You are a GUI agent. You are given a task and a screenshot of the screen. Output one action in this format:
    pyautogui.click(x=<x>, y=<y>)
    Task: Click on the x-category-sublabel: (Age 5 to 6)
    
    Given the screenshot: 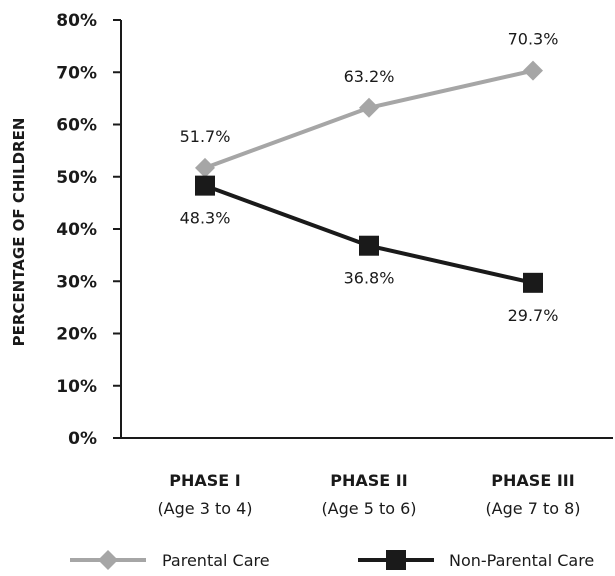 What is the action you would take?
    pyautogui.click(x=368, y=508)
    